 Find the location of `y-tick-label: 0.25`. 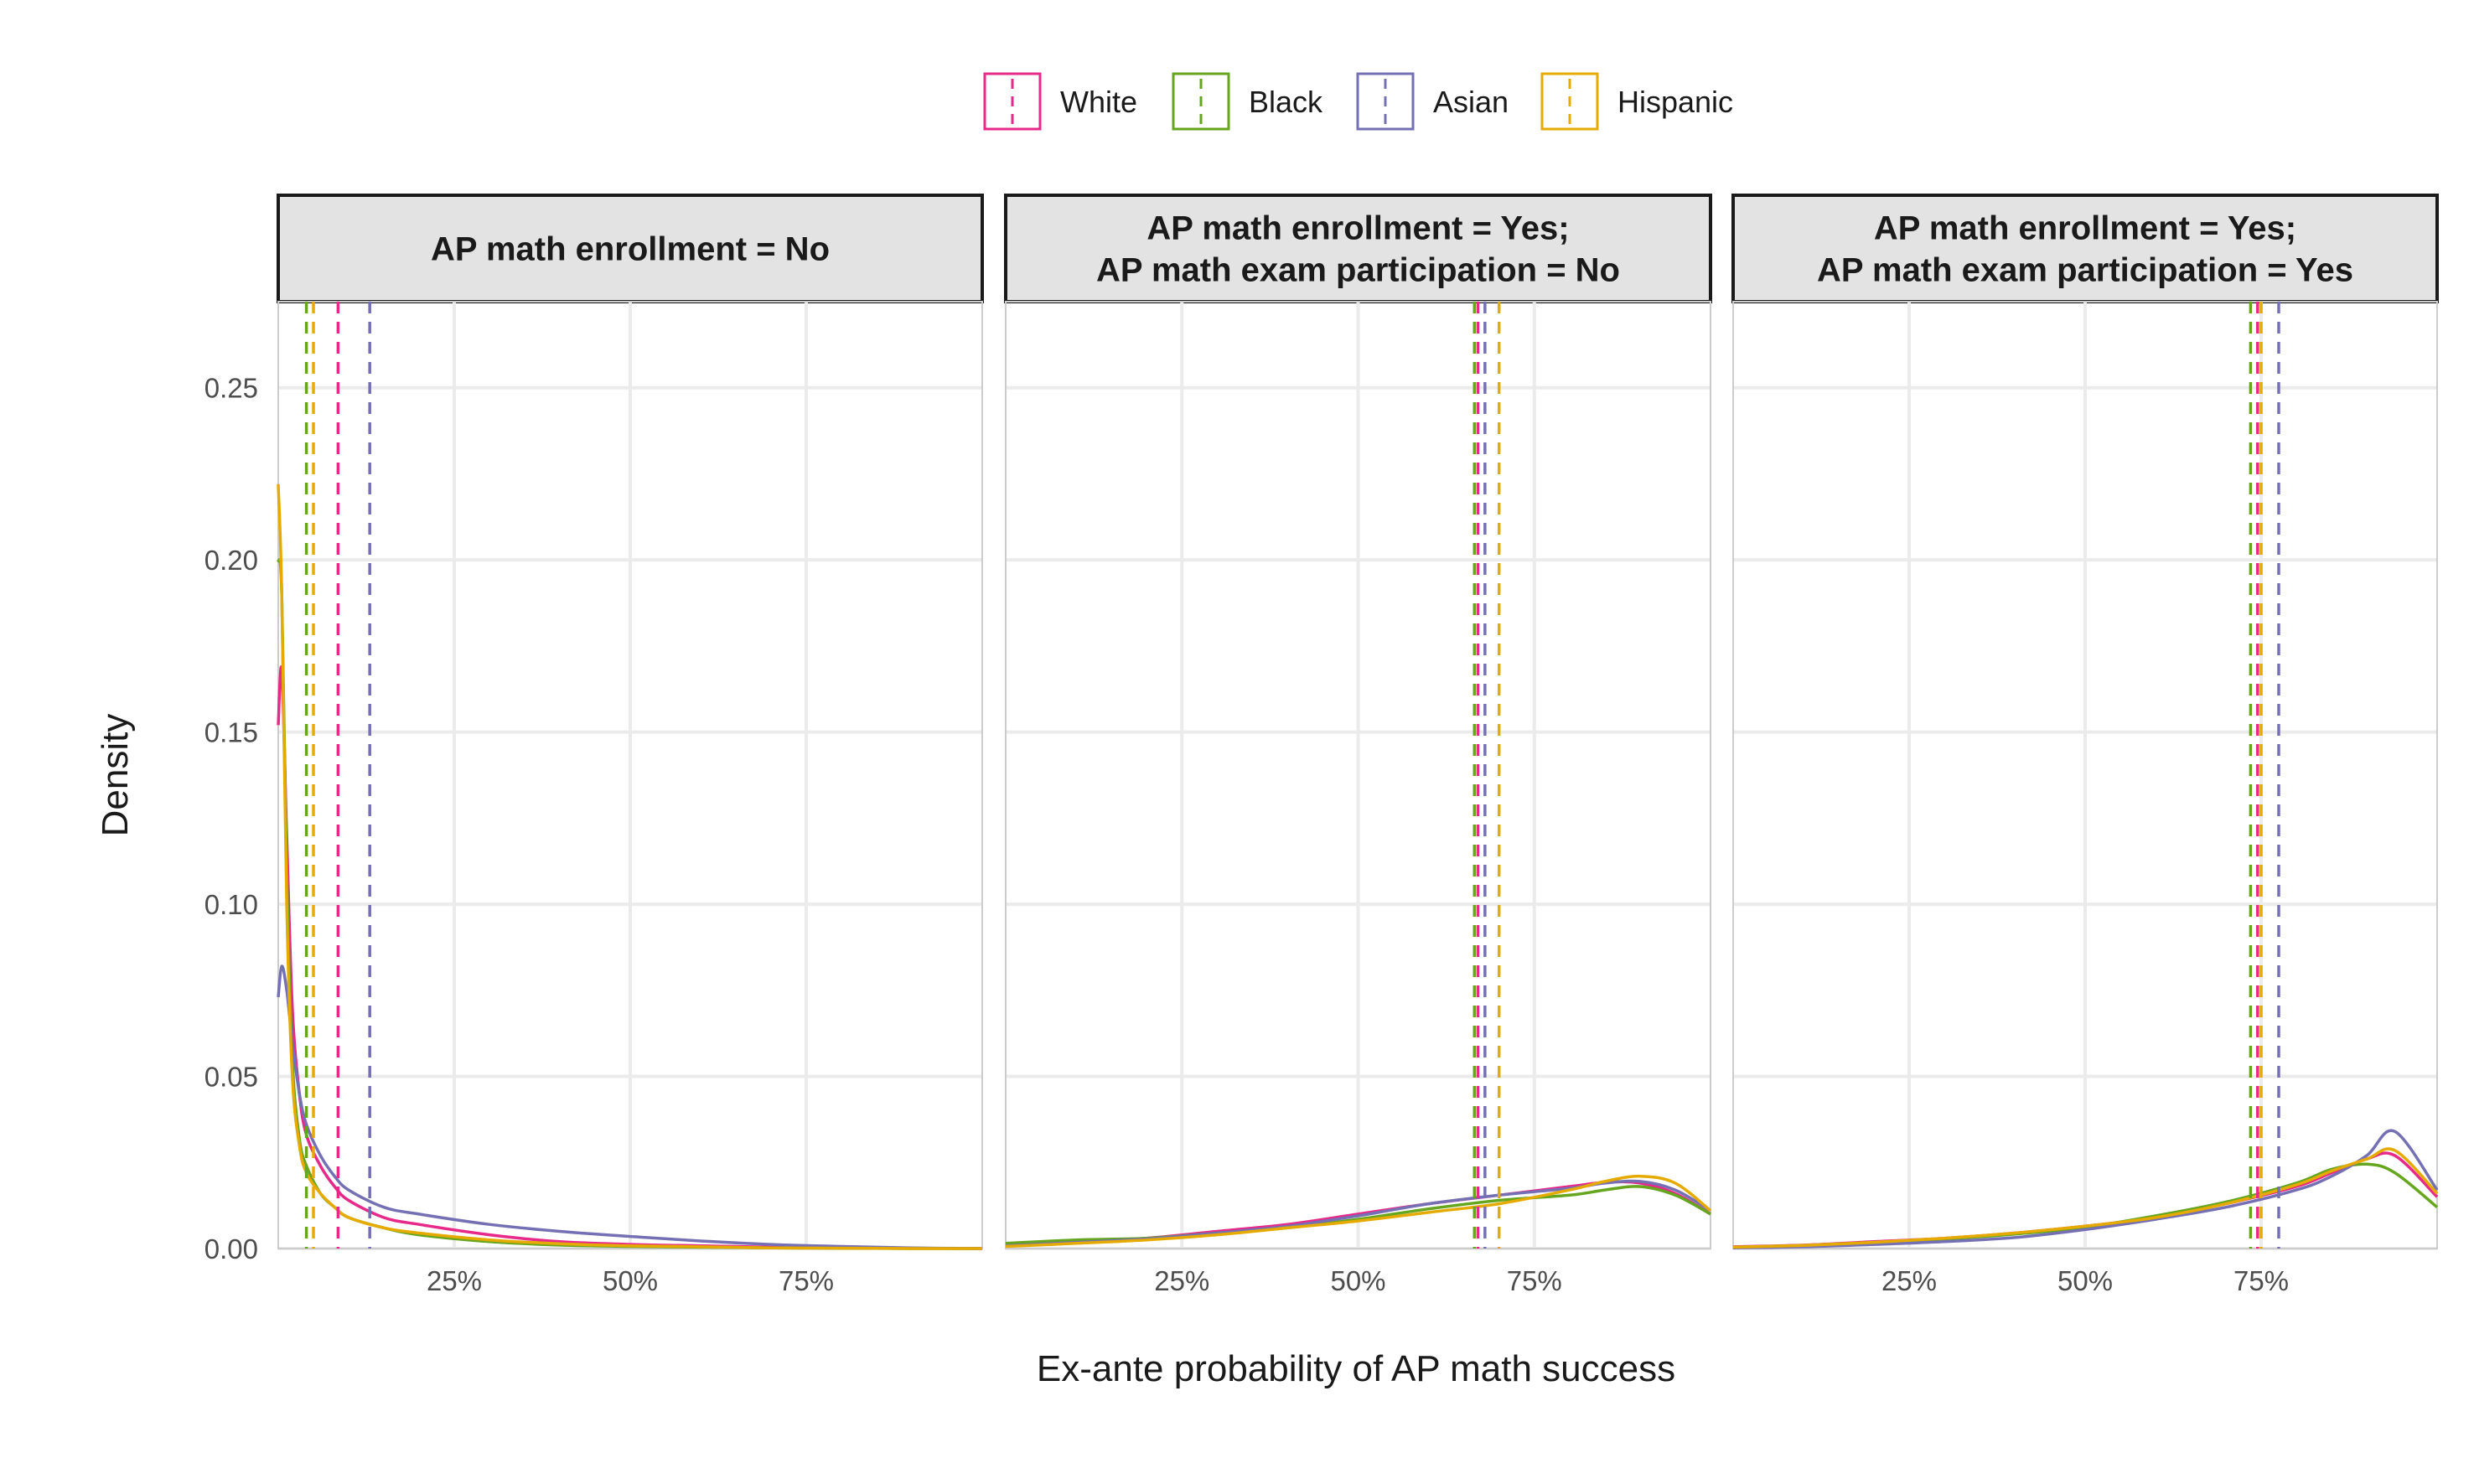

y-tick-label: 0.25 is located at coordinates (231, 388).